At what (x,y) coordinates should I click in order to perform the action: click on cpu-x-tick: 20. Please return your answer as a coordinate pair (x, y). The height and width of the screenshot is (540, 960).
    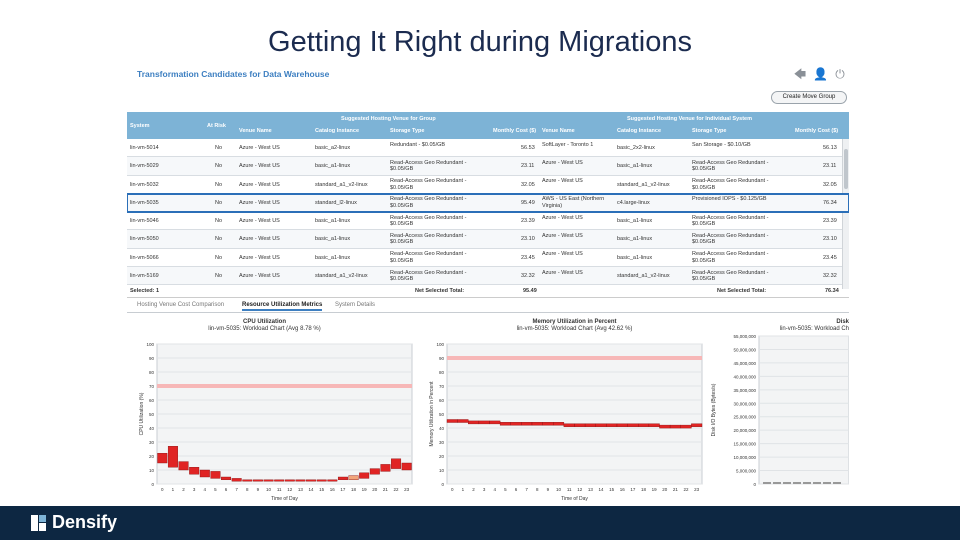
    Looking at the image, I should click on (375, 489).